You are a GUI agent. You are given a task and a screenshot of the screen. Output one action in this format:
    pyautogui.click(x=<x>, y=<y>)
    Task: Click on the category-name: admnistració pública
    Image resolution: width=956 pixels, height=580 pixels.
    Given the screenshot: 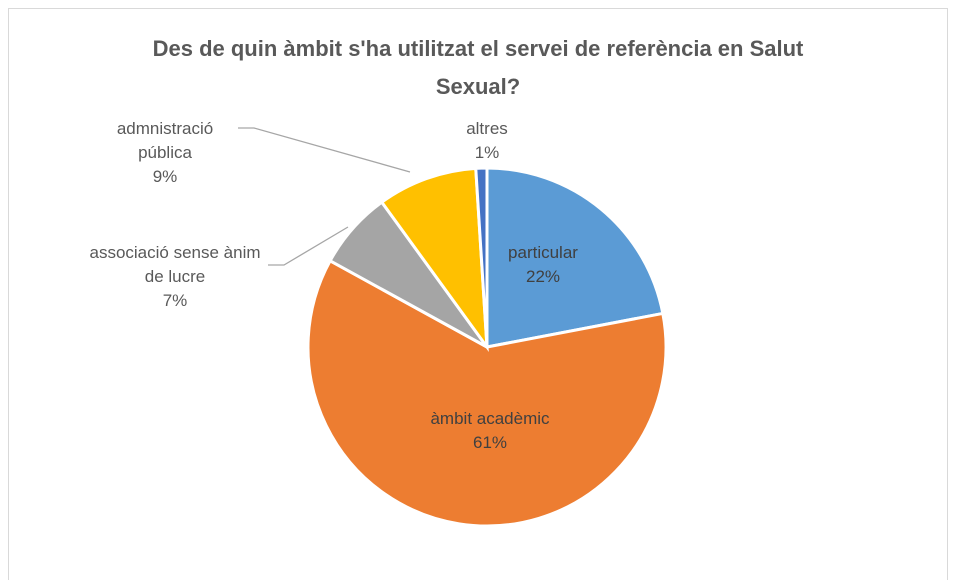 What is the action you would take?
    pyautogui.click(x=165, y=140)
    